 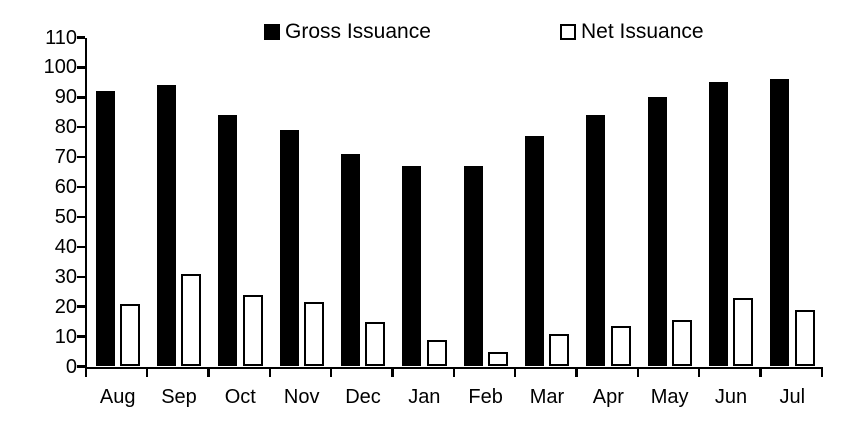 What do you see at coordinates (363, 397) in the screenshot?
I see `x-category-label: Dec` at bounding box center [363, 397].